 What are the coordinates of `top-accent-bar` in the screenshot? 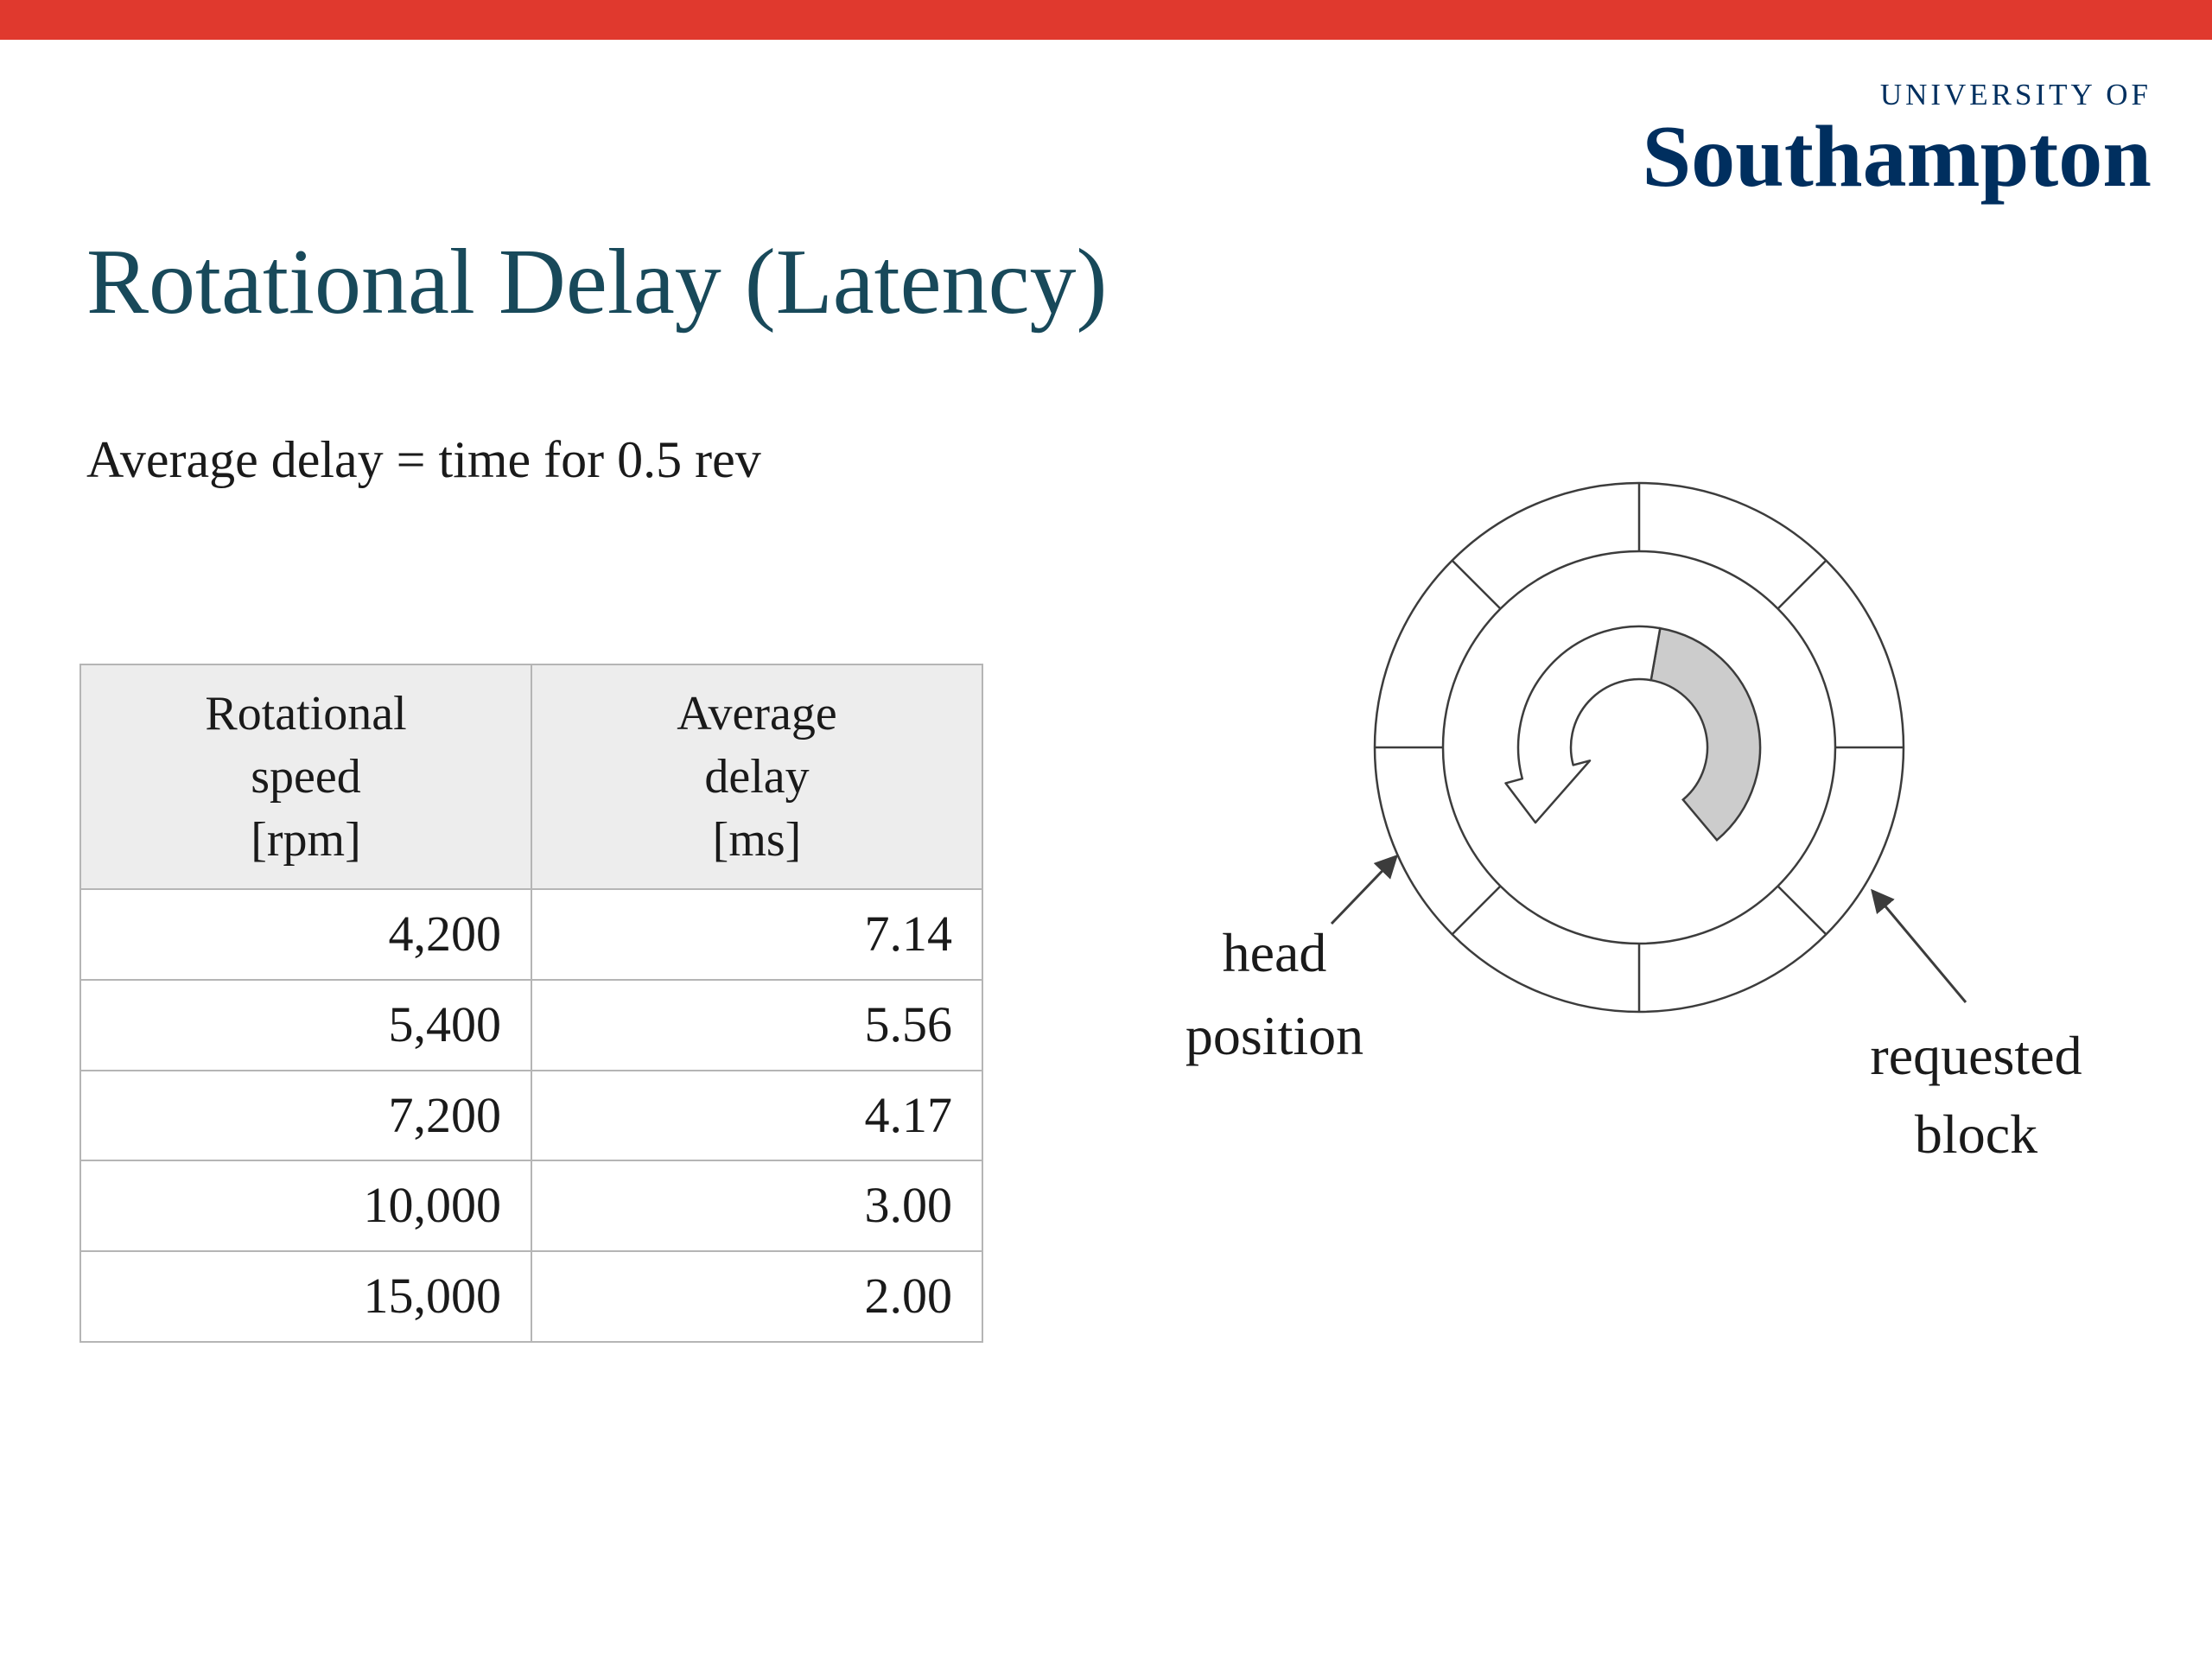 It's located at (1106, 20).